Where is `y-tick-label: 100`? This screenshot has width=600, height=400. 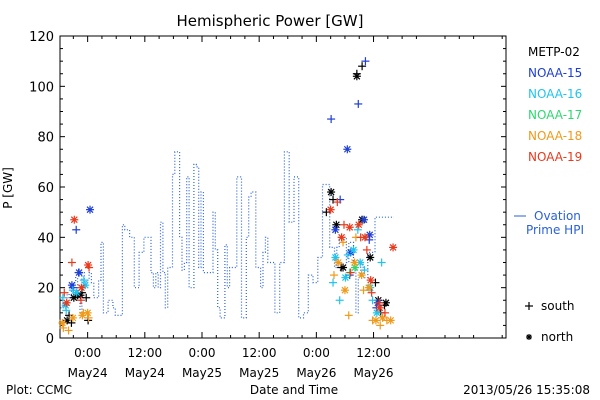 y-tick-label: 100 is located at coordinates (41, 87).